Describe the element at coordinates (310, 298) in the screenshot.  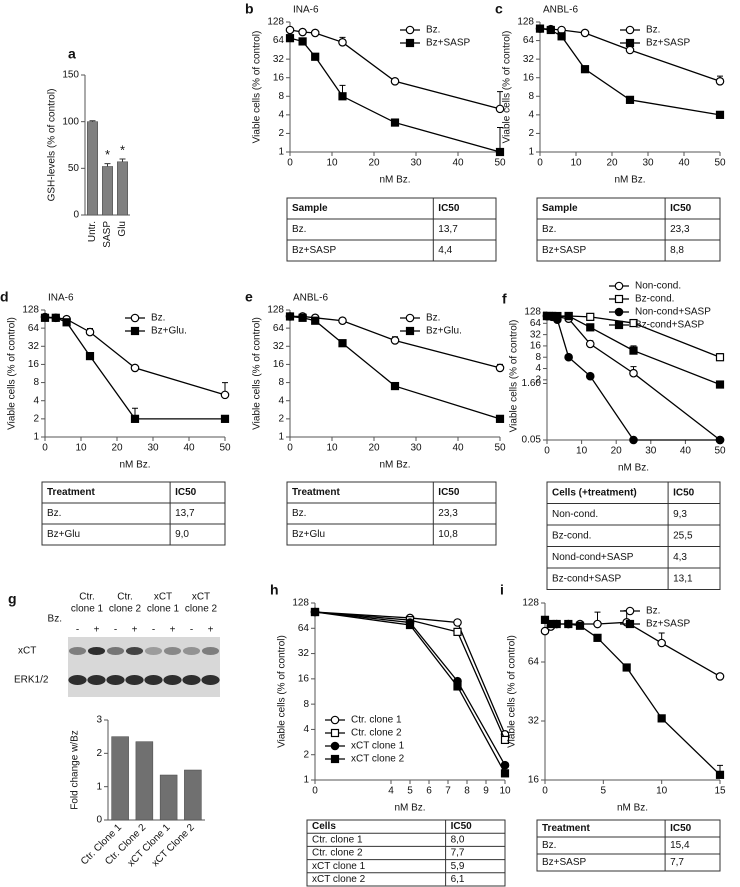
I see `panel-title: ANBL-6` at that location.